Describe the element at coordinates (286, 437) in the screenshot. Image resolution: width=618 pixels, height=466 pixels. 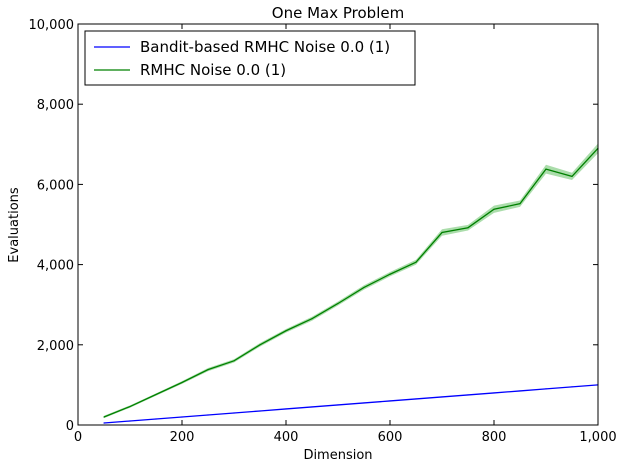
I see `x-tick-label-2: 400` at that location.